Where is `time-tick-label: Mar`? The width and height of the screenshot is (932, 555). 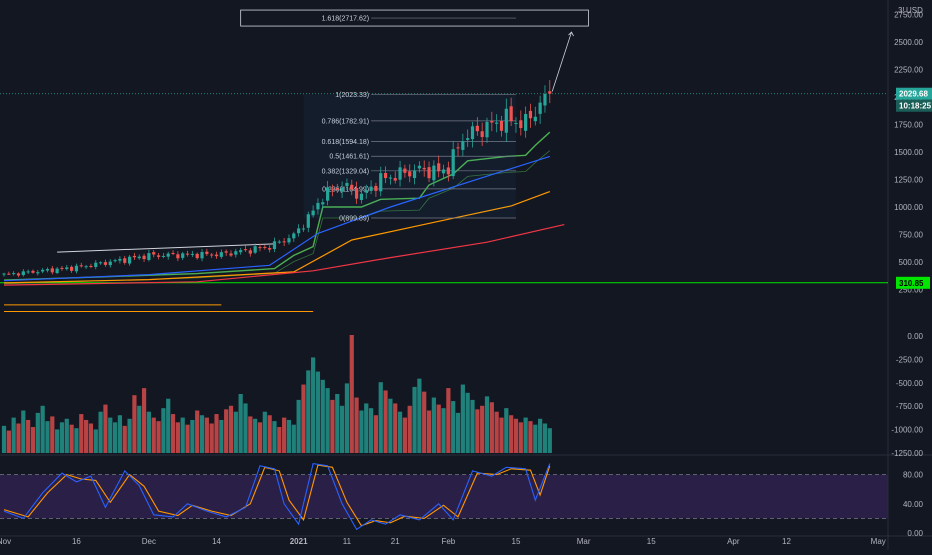
time-tick-label: Mar is located at coordinates (584, 541).